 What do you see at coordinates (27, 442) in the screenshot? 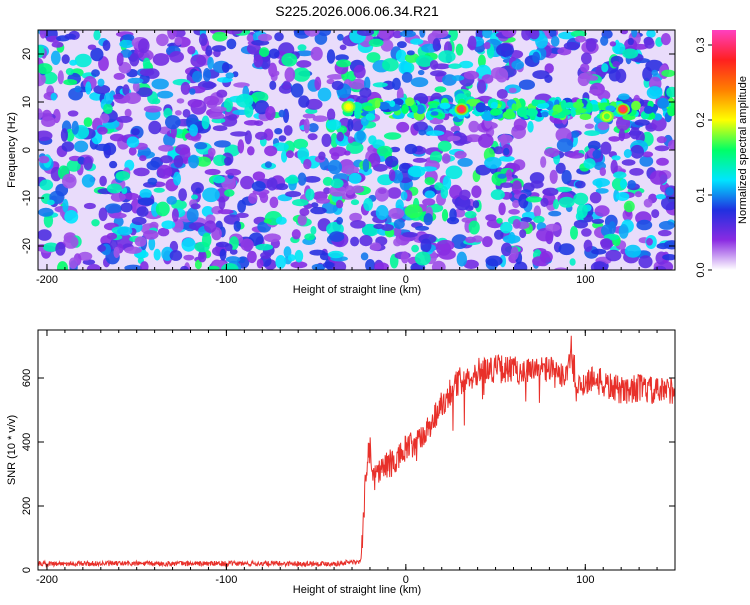
I see `snr-y-tick-label: 400` at bounding box center [27, 442].